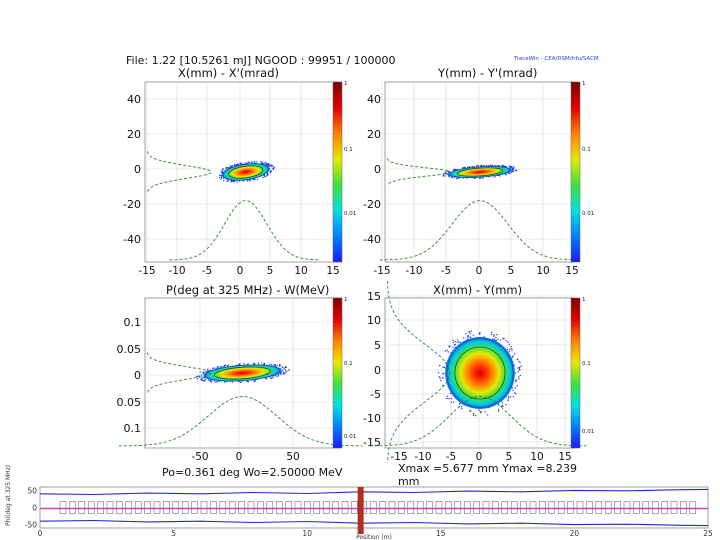  What do you see at coordinates (479, 457) in the screenshot?
I see `x-tick-label: 0` at bounding box center [479, 457].